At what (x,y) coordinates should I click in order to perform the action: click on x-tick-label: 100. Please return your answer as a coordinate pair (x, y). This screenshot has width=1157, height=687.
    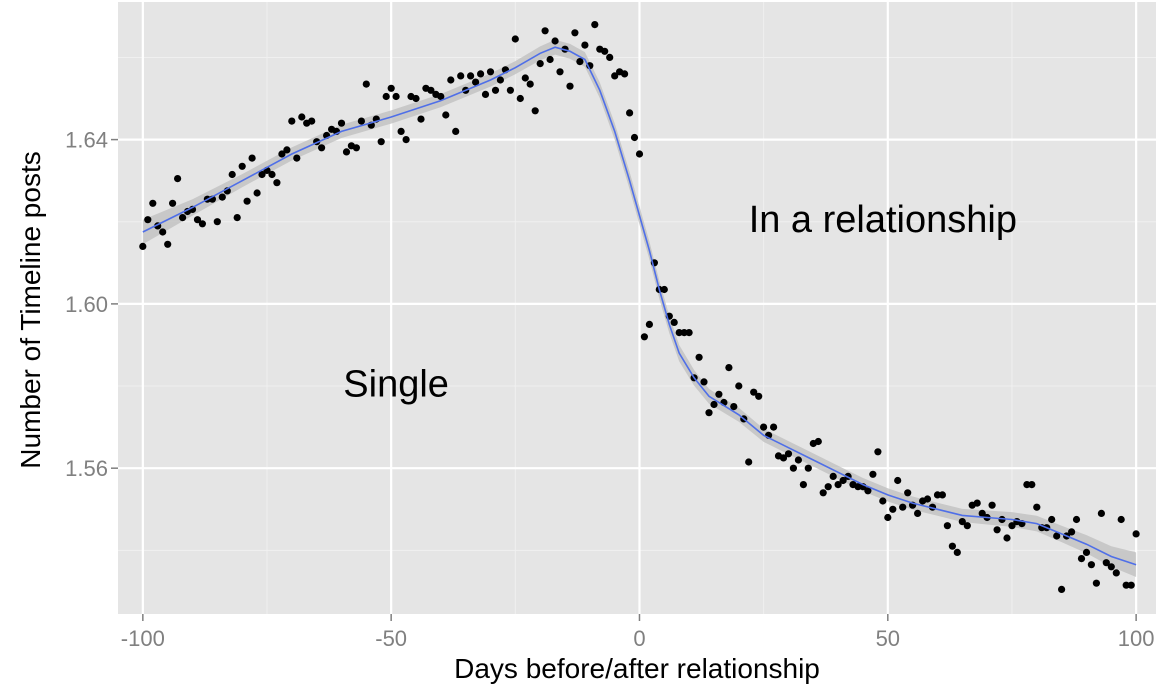
    Looking at the image, I should click on (1136, 638).